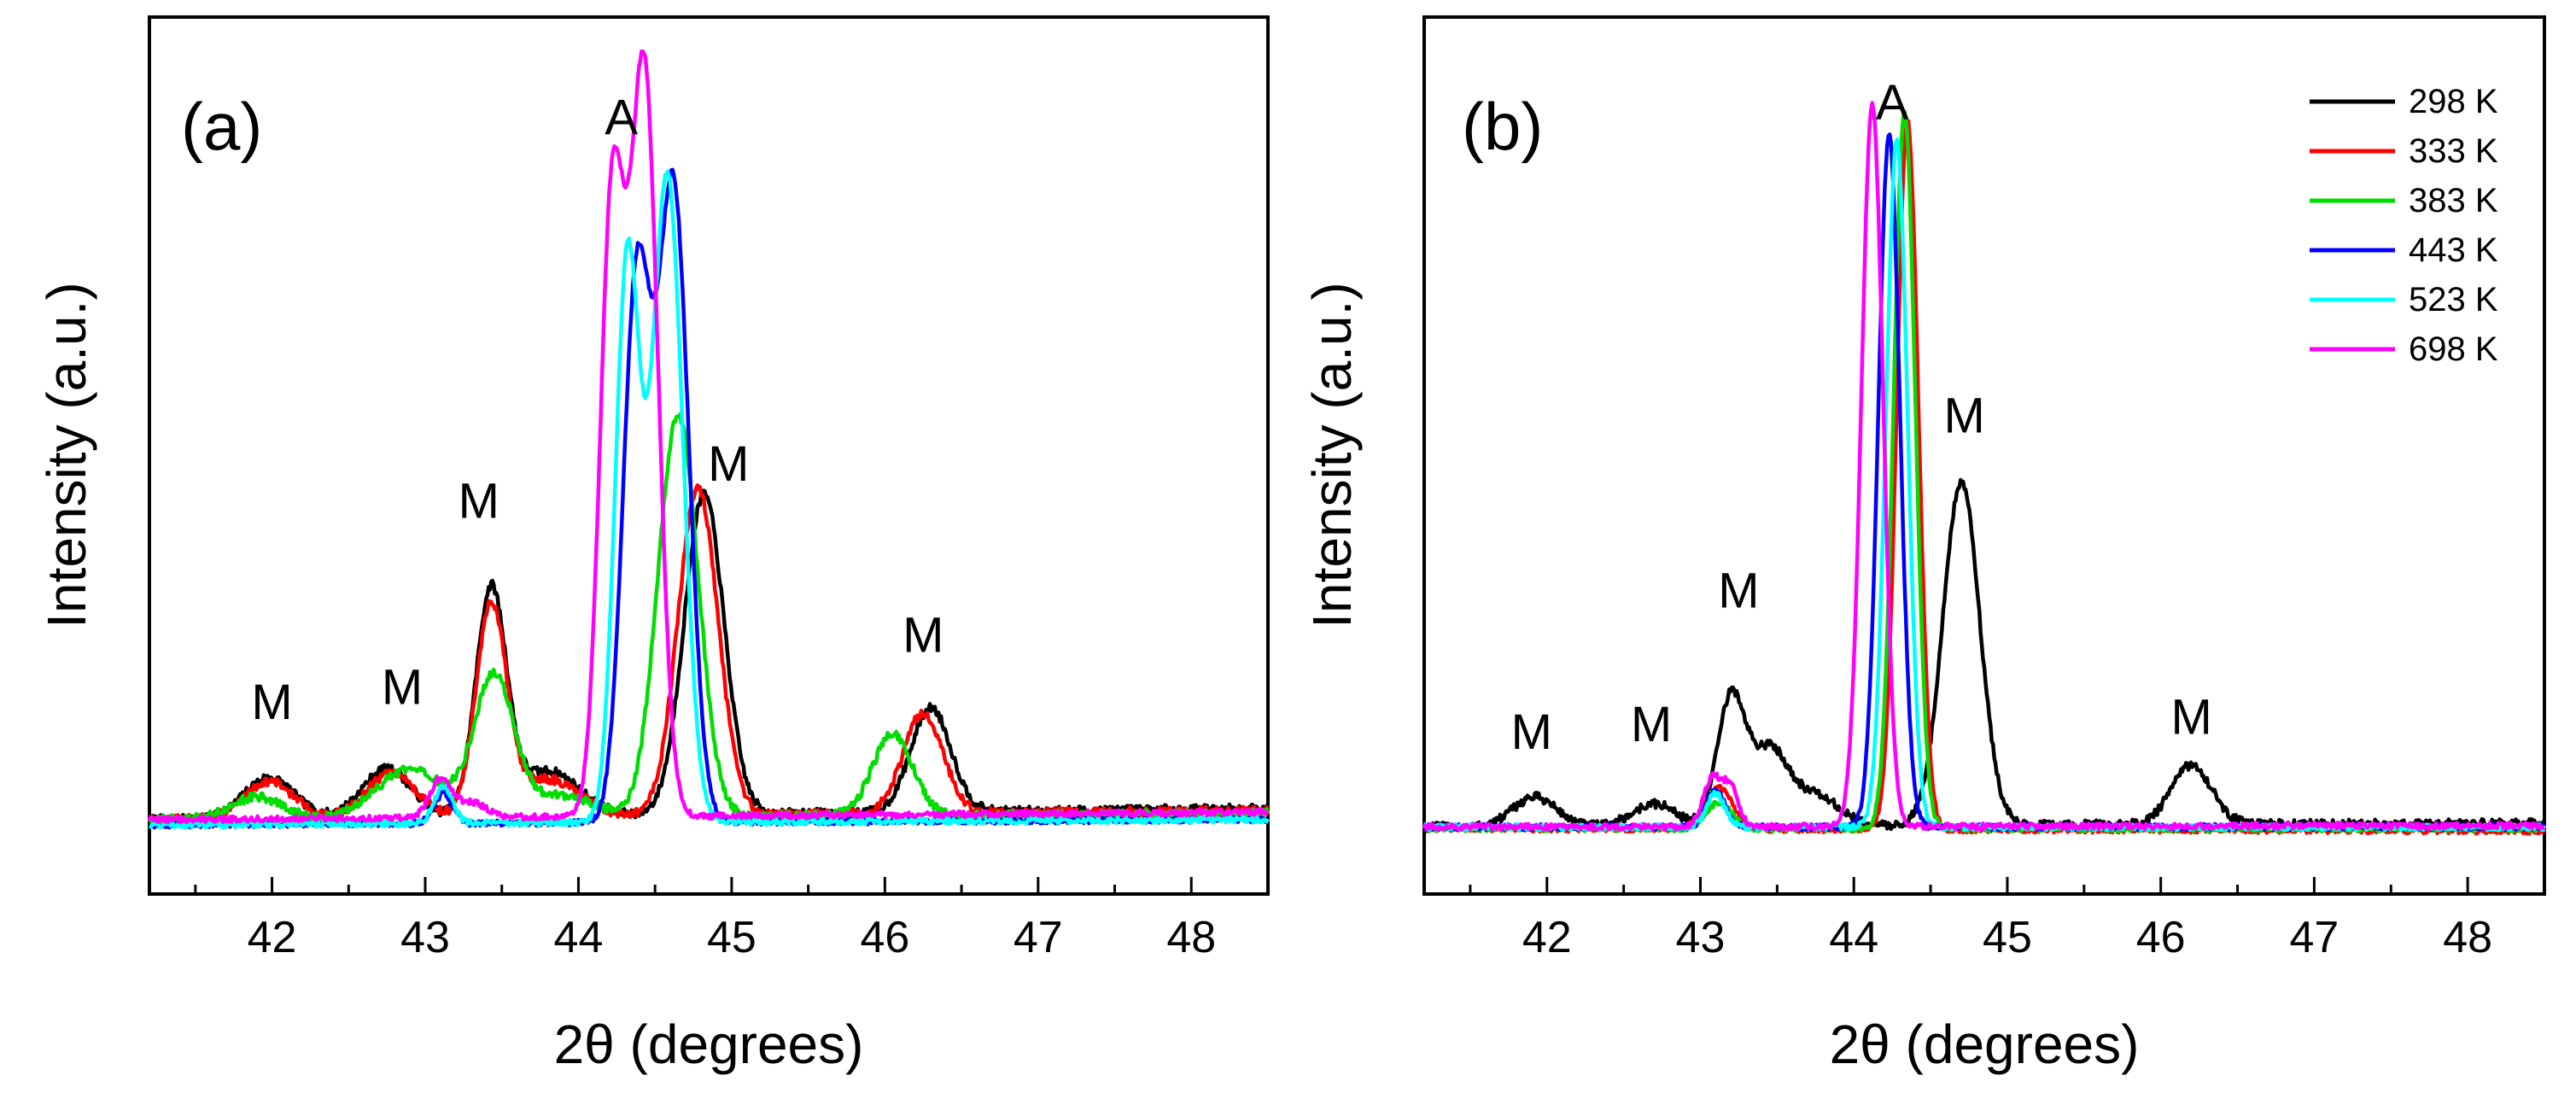 This screenshot has width=2576, height=1093. Describe the element at coordinates (2453, 349) in the screenshot. I see `legend-label-698k: 698 K` at that location.